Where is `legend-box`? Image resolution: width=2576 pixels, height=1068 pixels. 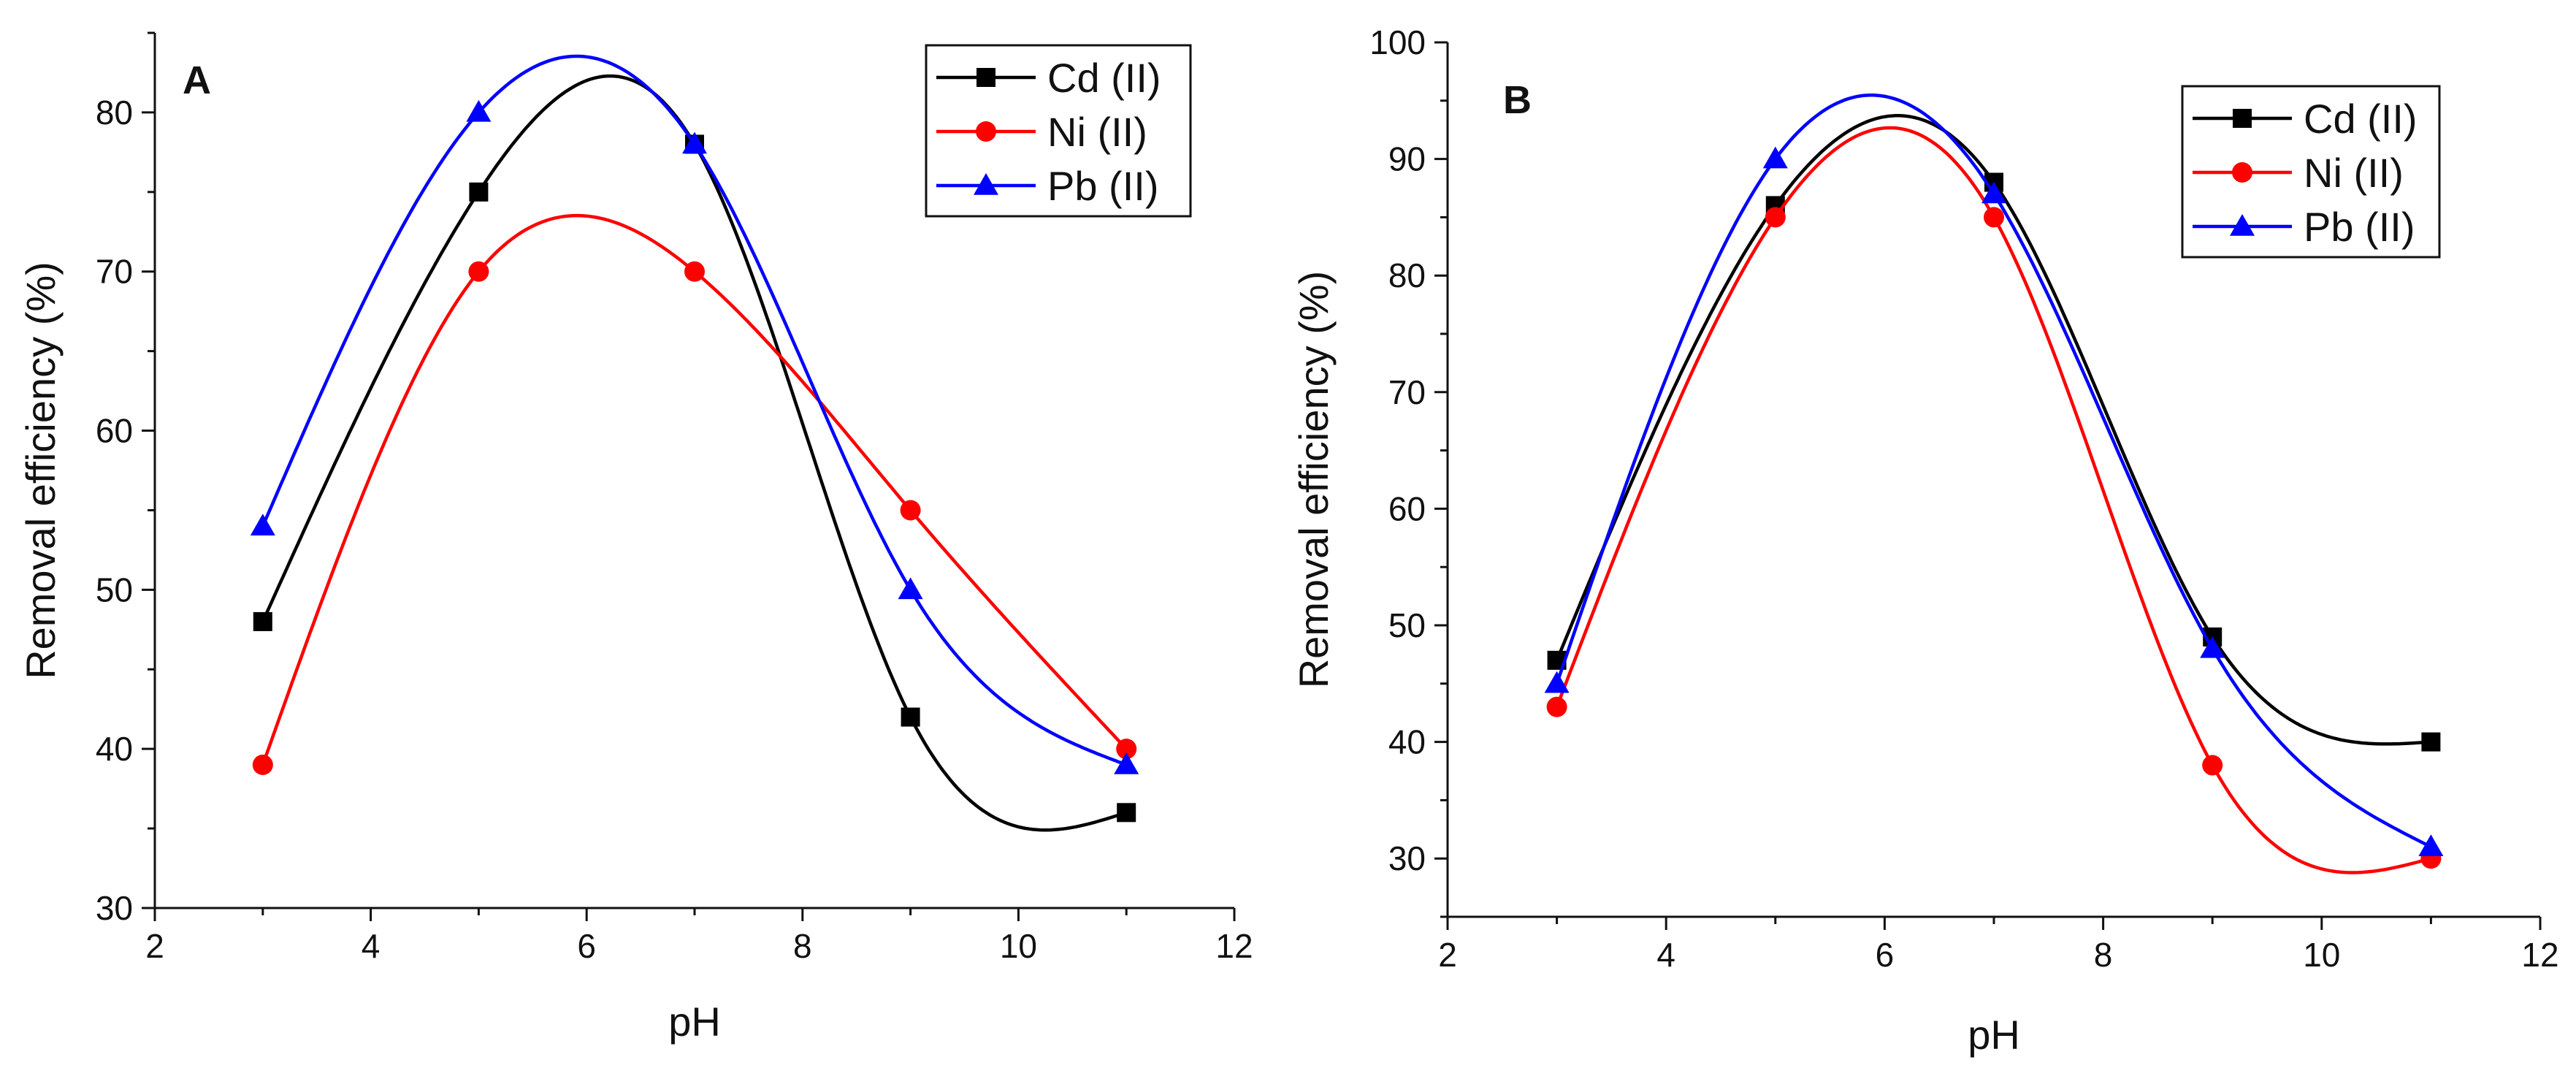 legend-box is located at coordinates (1058, 131).